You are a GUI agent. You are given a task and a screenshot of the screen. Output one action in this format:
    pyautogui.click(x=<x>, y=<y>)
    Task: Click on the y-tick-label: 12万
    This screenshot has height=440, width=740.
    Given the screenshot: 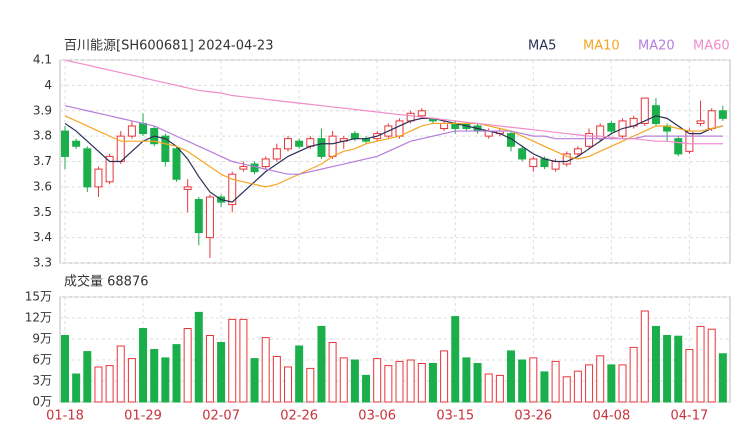 What is the action you would take?
    pyautogui.click(x=38, y=318)
    